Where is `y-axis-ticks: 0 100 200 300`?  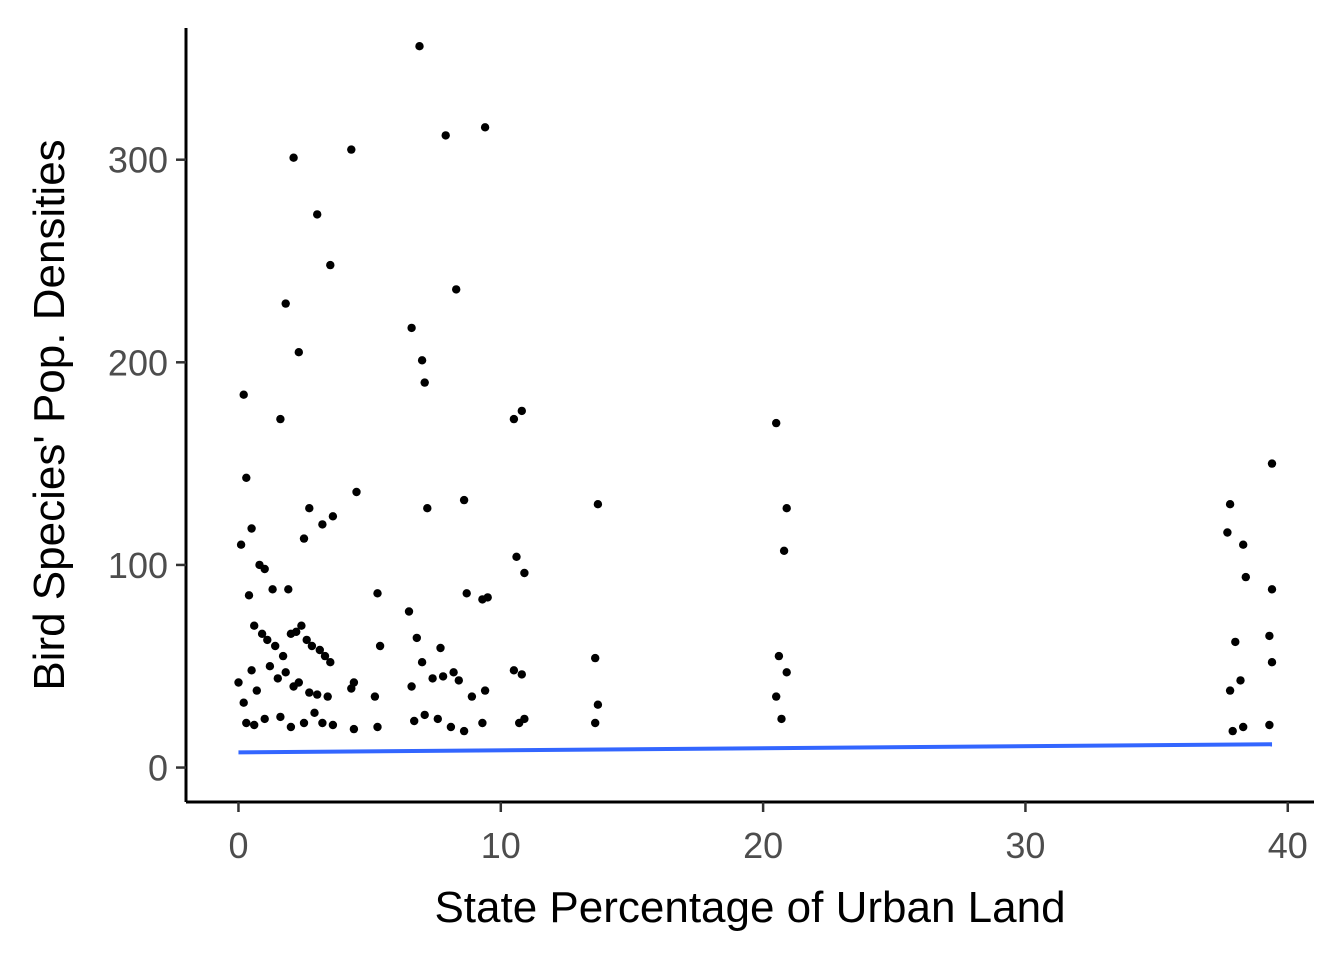 y-axis-ticks: 0 100 200 300 is located at coordinates (147, 464).